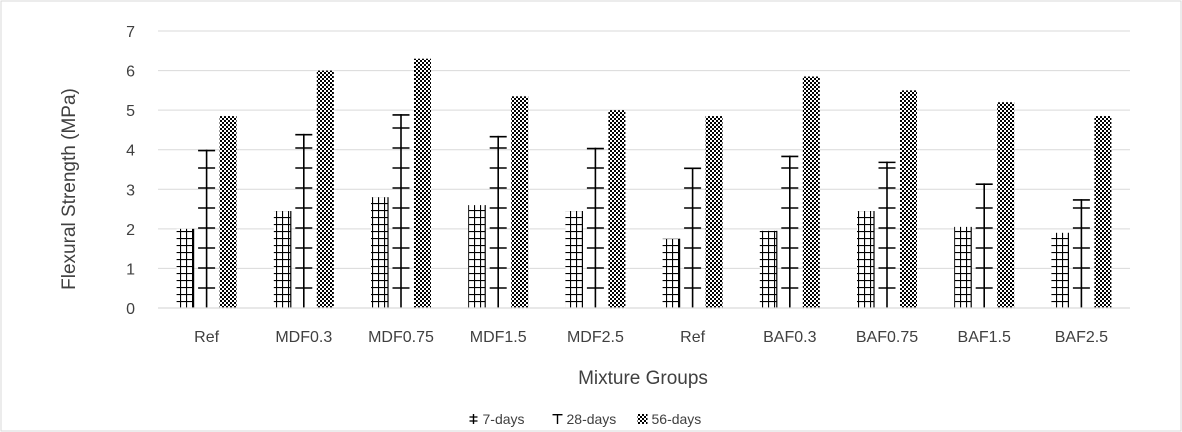 The width and height of the screenshot is (1182, 432). Describe the element at coordinates (130, 309) in the screenshot. I see `y-tick-label: 0` at that location.